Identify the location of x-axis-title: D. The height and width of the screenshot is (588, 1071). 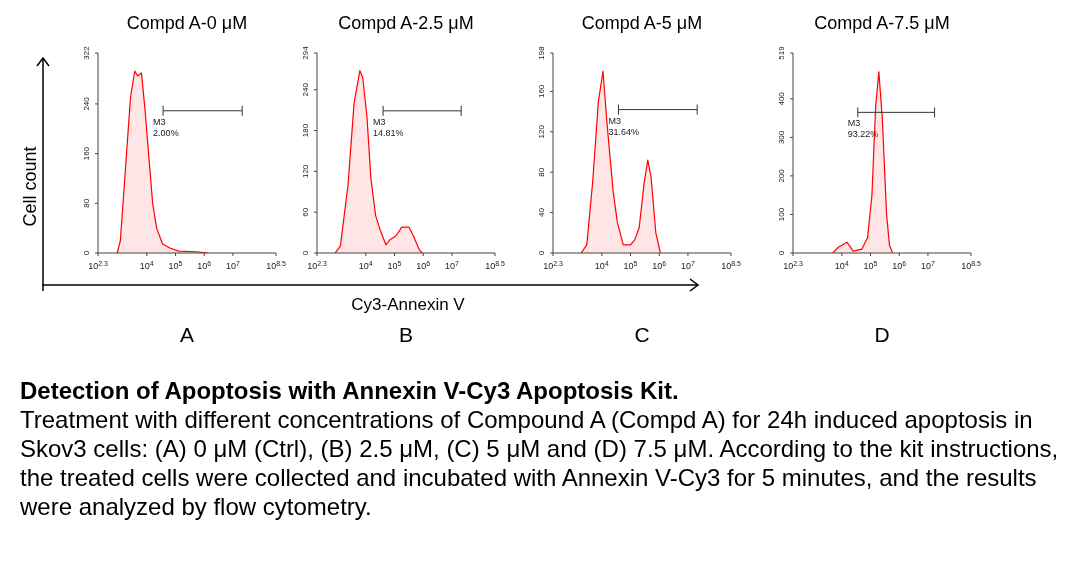
(882, 335).